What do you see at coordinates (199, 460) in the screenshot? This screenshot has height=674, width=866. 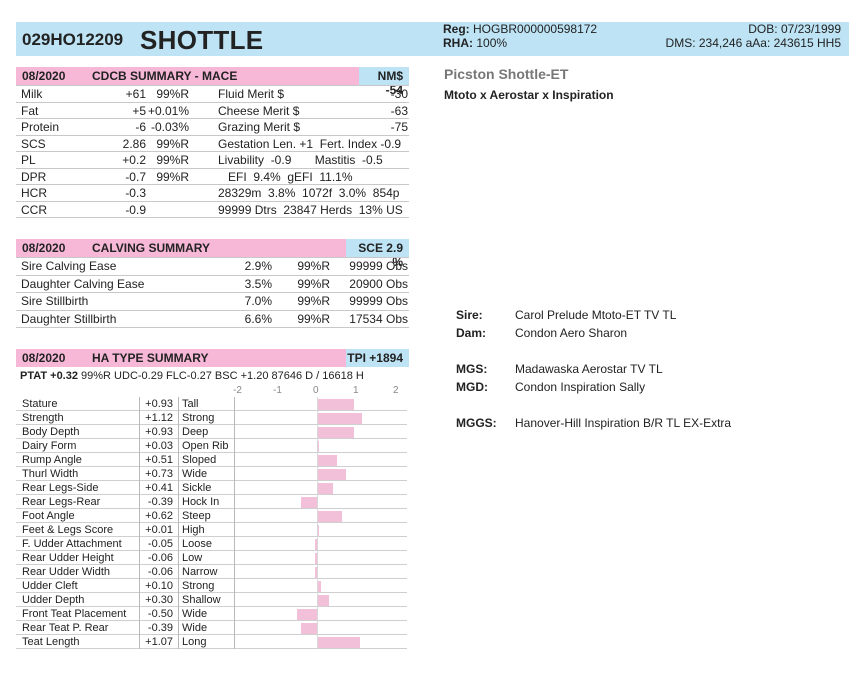 I see `type-descriptor: Sloped` at bounding box center [199, 460].